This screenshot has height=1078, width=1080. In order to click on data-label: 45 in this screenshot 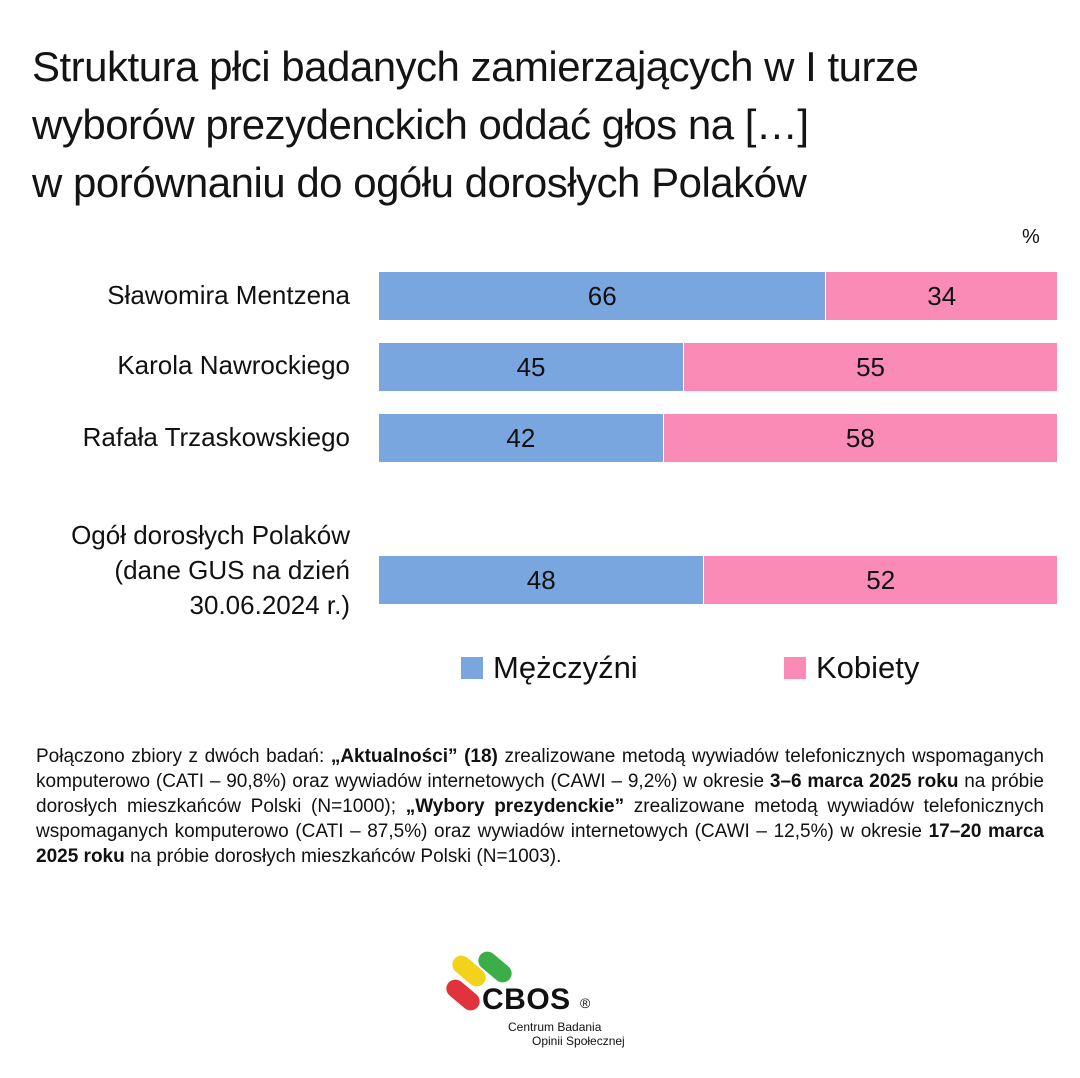, I will do `click(531, 366)`.